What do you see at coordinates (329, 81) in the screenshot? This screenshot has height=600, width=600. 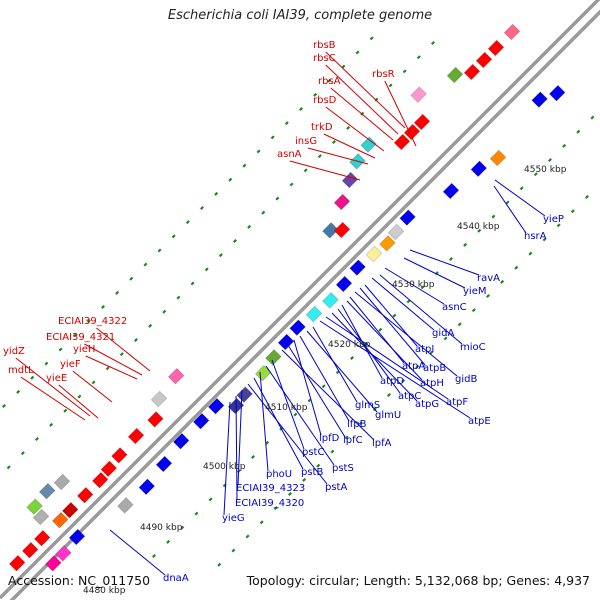 I see `forward-gene-label: rbsA` at bounding box center [329, 81].